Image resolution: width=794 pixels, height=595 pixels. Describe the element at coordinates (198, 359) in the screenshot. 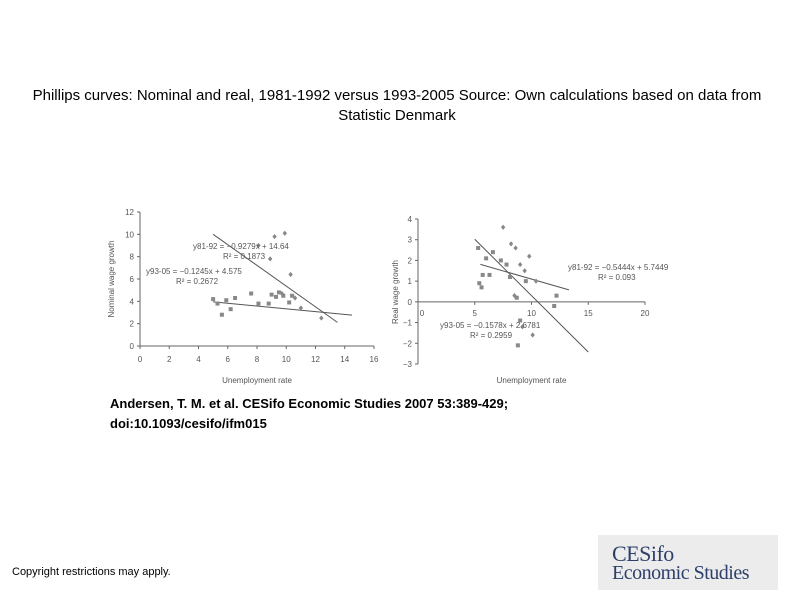

I see `x-tick-label: 4` at that location.